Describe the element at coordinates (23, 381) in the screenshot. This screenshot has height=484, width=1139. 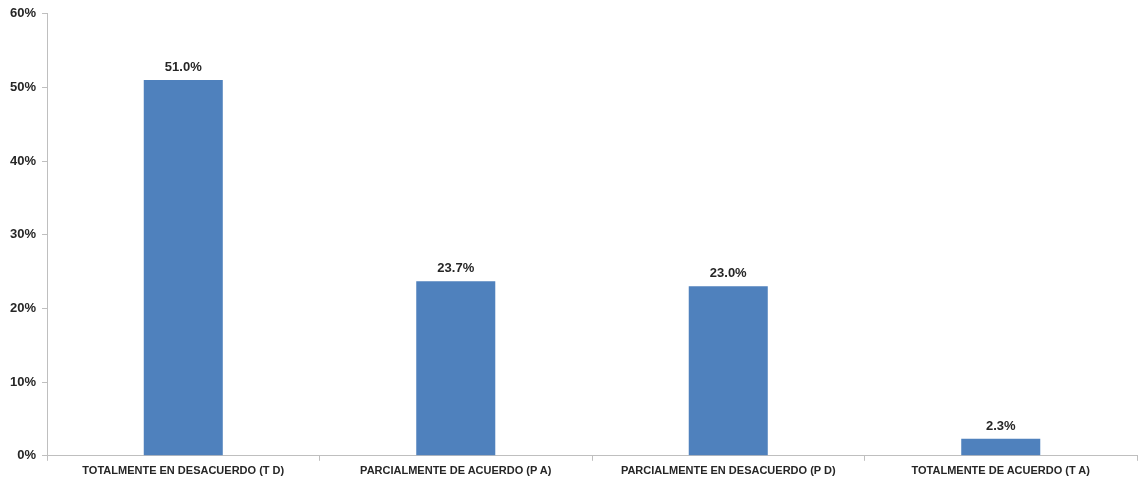
I see `y-tick-label: 10%` at that location.